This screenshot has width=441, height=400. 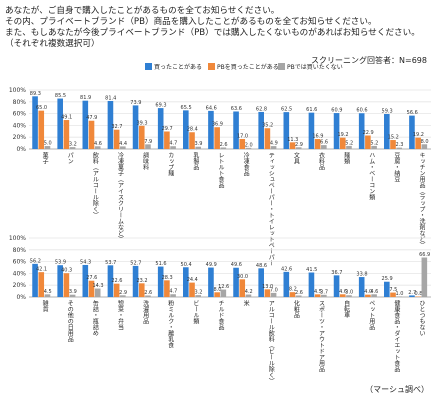 I want to click on value-label-1-6-2: 29.7, so click(x=167, y=129).